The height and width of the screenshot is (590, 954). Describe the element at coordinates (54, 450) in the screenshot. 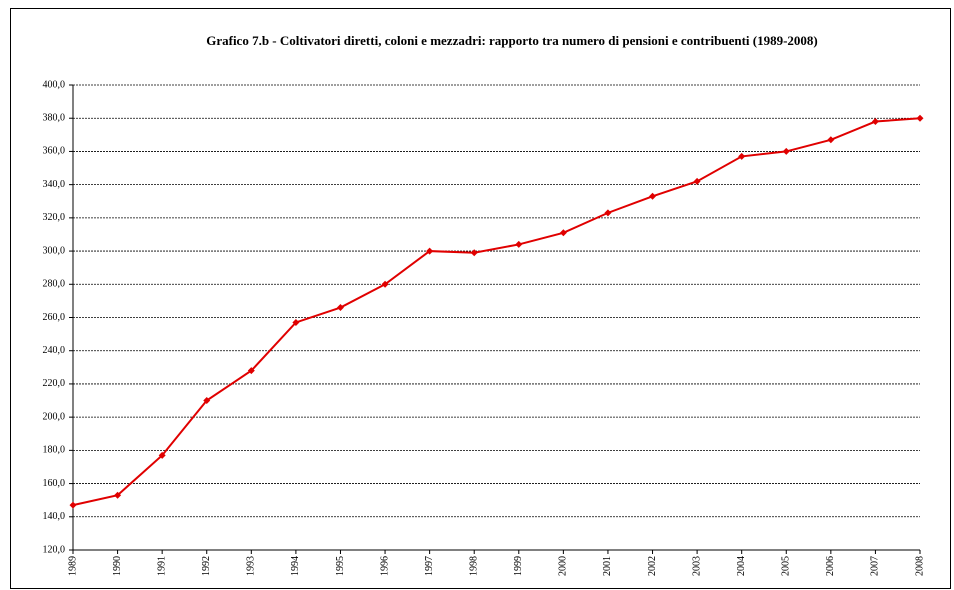

I see `y-tick-label: 180,0` at that location.